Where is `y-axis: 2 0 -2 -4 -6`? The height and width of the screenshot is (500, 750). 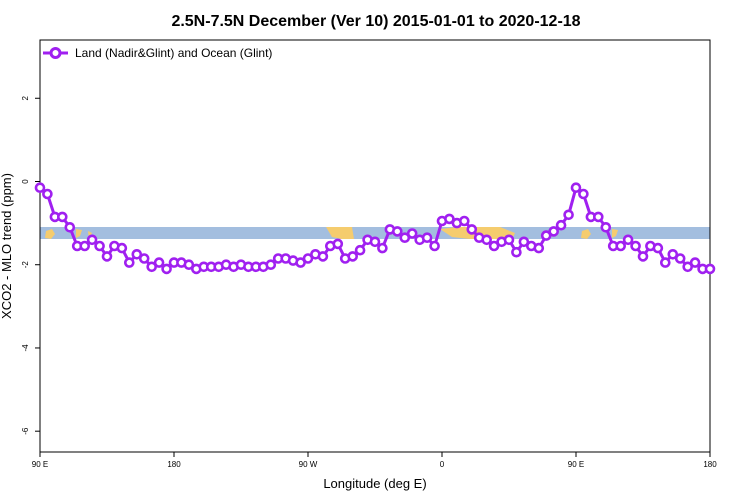
y-axis: 2 0 -2 -4 -6 is located at coordinates (30, 265).